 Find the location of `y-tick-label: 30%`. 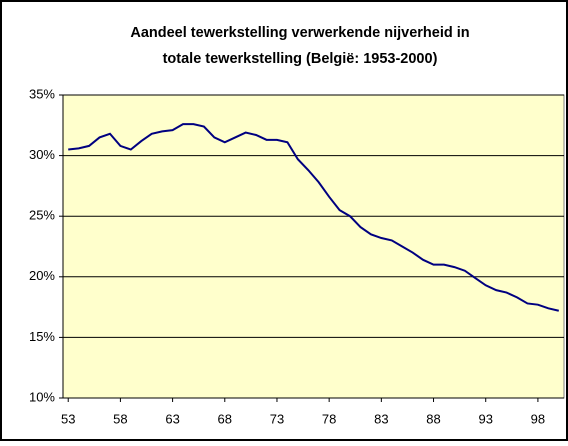

y-tick-label: 30% is located at coordinates (42, 154).